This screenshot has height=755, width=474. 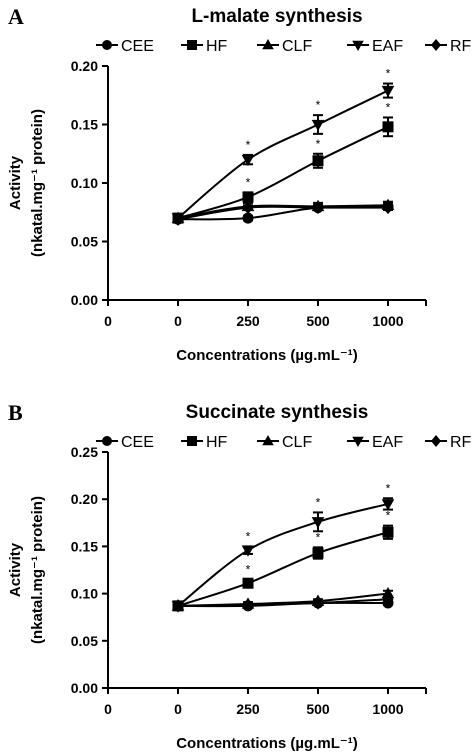 I want to click on panel-letter: A, so click(x=16, y=16).